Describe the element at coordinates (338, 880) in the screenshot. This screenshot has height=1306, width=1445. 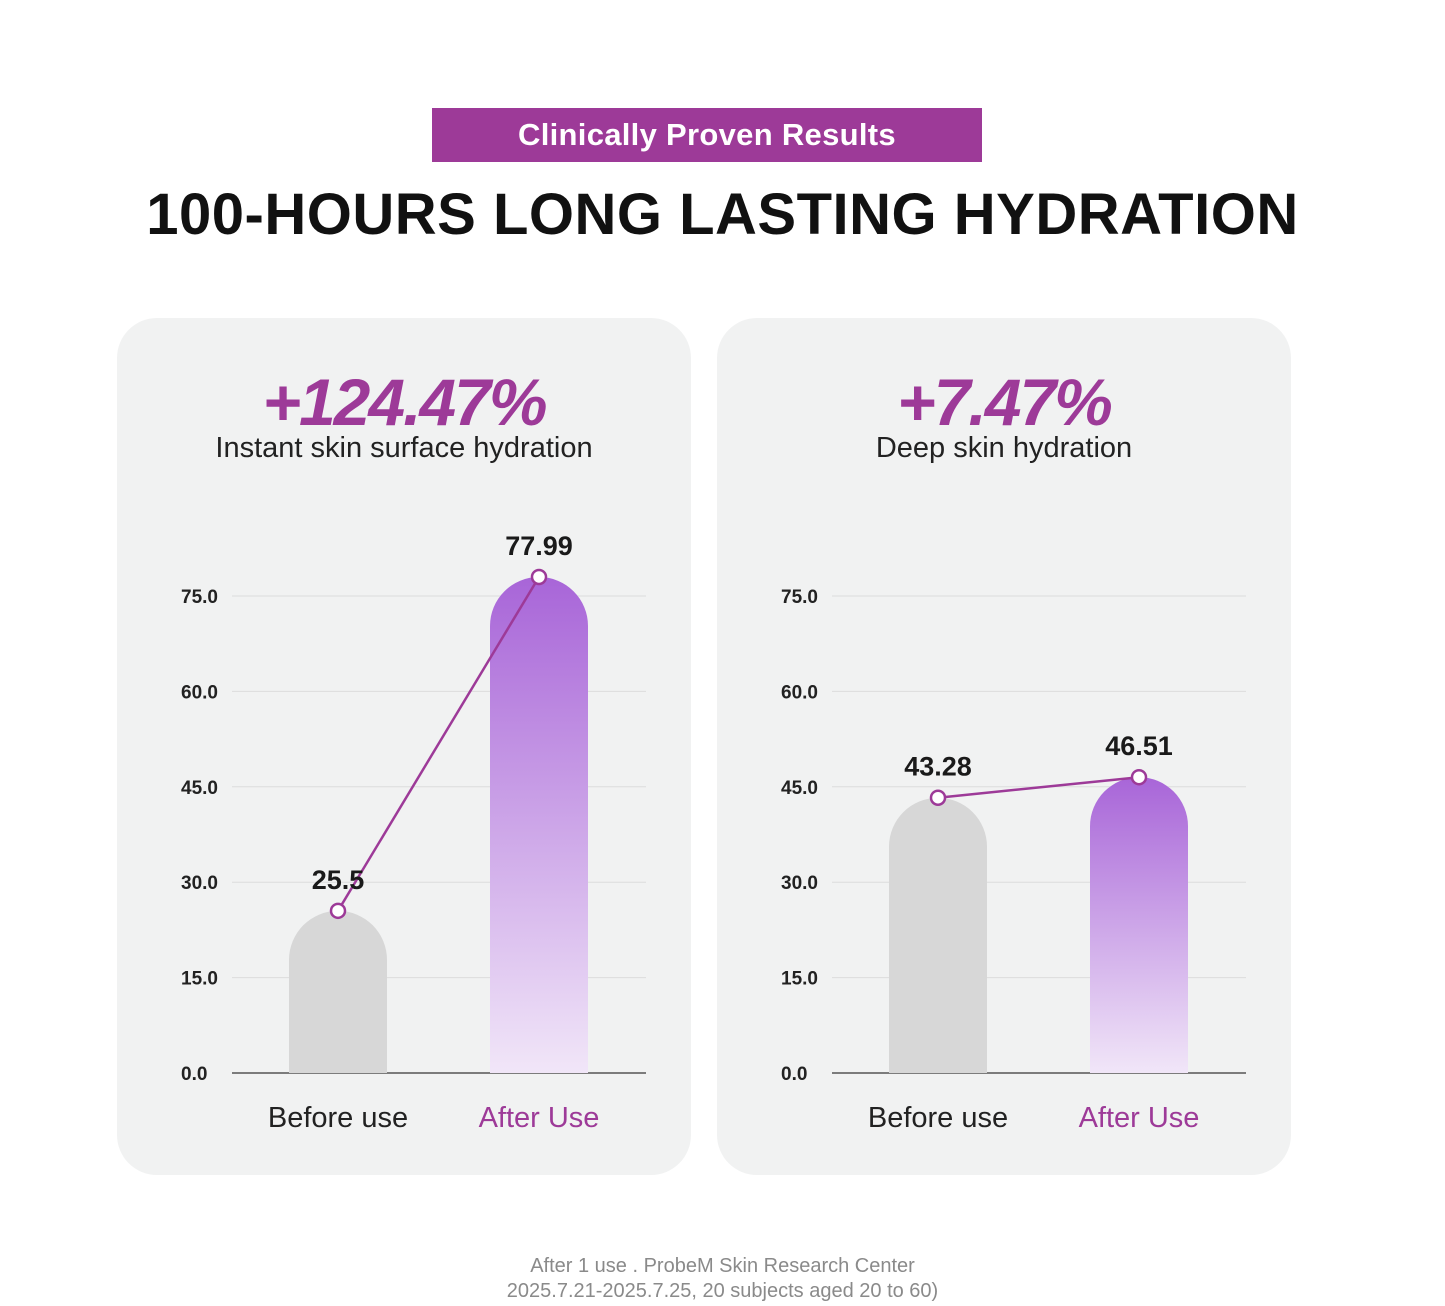
I see `data-value-label: 25.5` at that location.